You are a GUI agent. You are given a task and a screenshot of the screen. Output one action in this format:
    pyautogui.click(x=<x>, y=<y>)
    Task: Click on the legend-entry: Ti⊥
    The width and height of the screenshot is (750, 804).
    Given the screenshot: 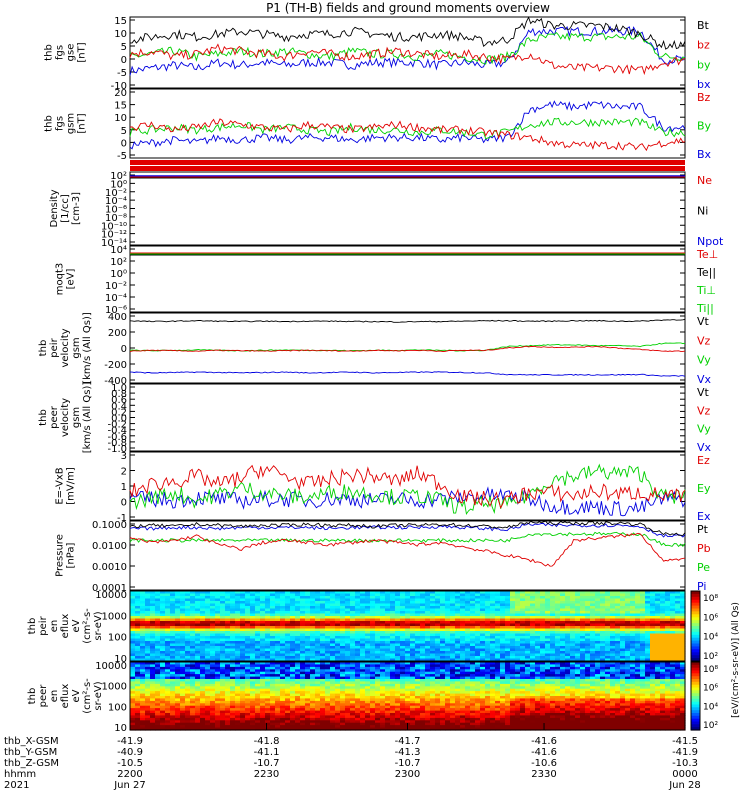 What is the action you would take?
    pyautogui.click(x=706, y=290)
    